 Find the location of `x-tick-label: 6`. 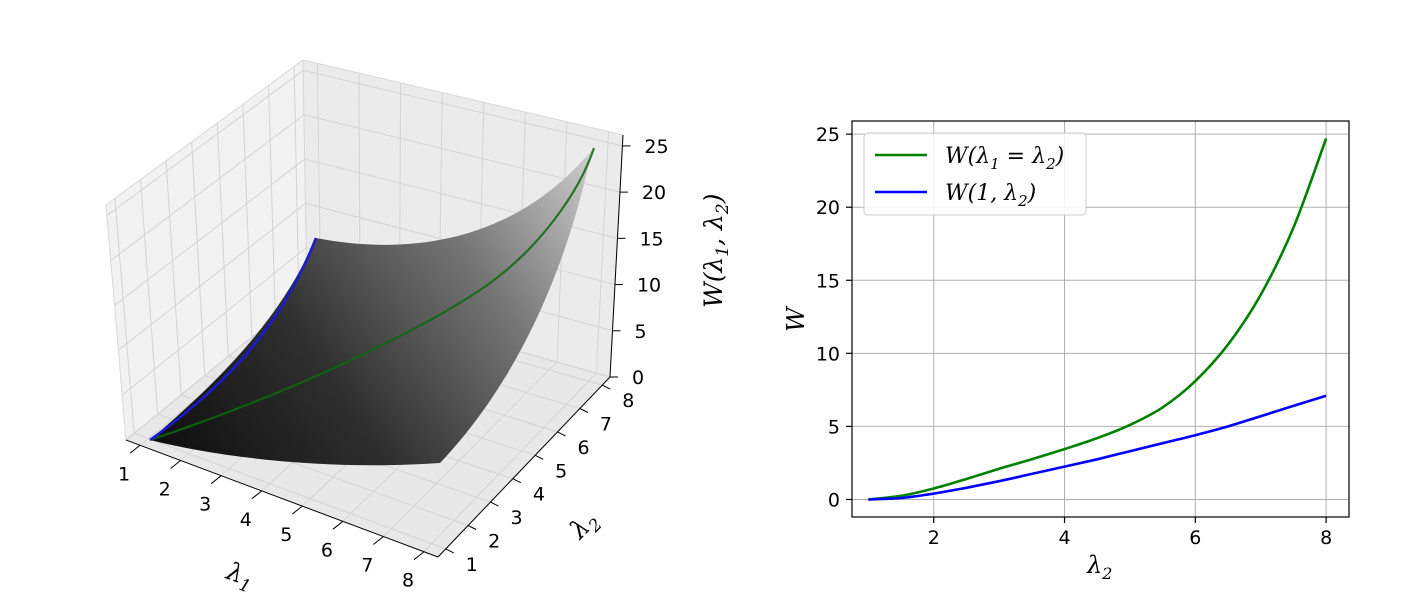

x-tick-label: 6 is located at coordinates (1195, 538).